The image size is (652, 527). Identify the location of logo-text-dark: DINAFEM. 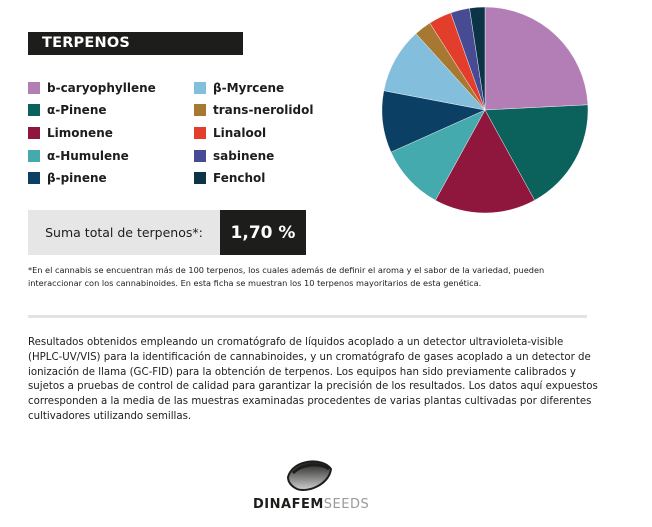
(288, 504).